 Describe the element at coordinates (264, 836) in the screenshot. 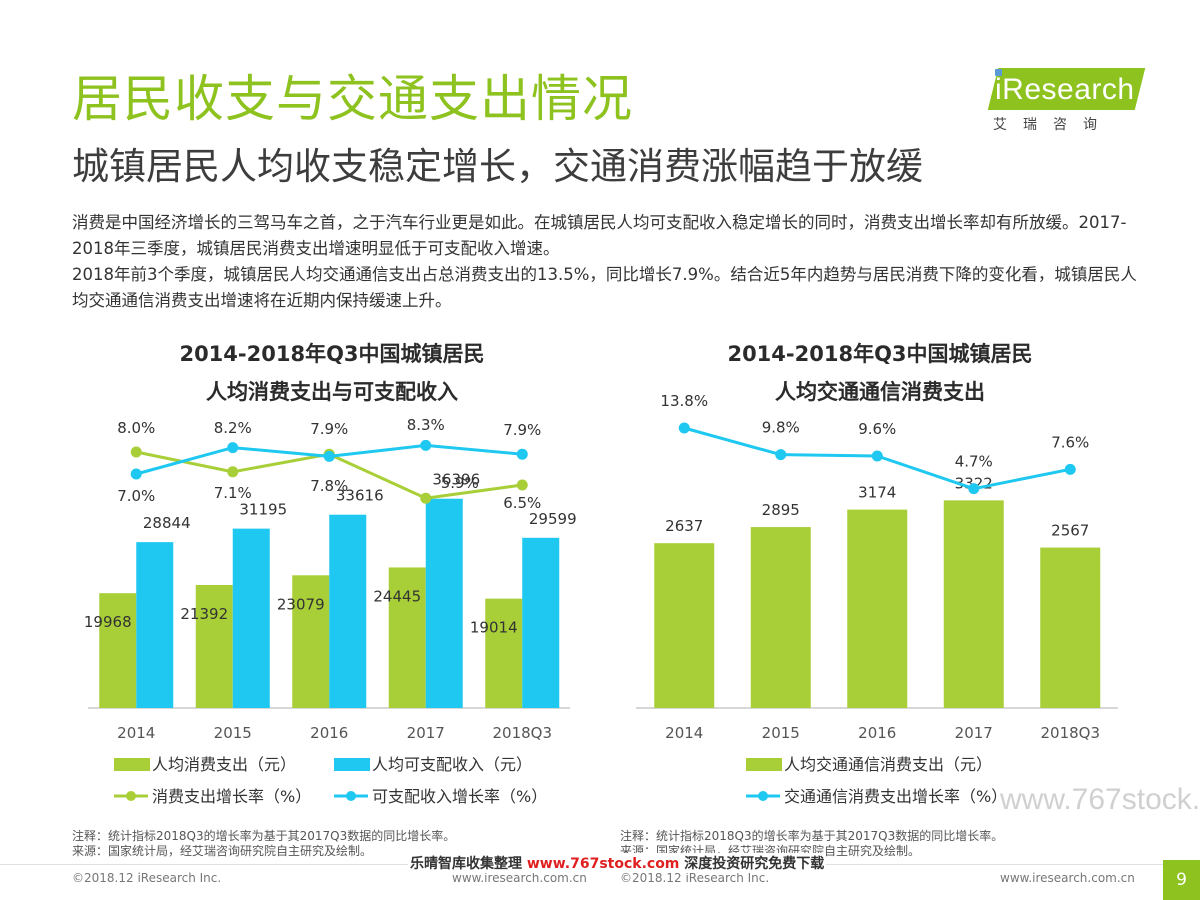

I see `footnote-left-note: 注释：统计指标2018Q3的增长率为基于其2017Q3数据的同比增长率。` at that location.